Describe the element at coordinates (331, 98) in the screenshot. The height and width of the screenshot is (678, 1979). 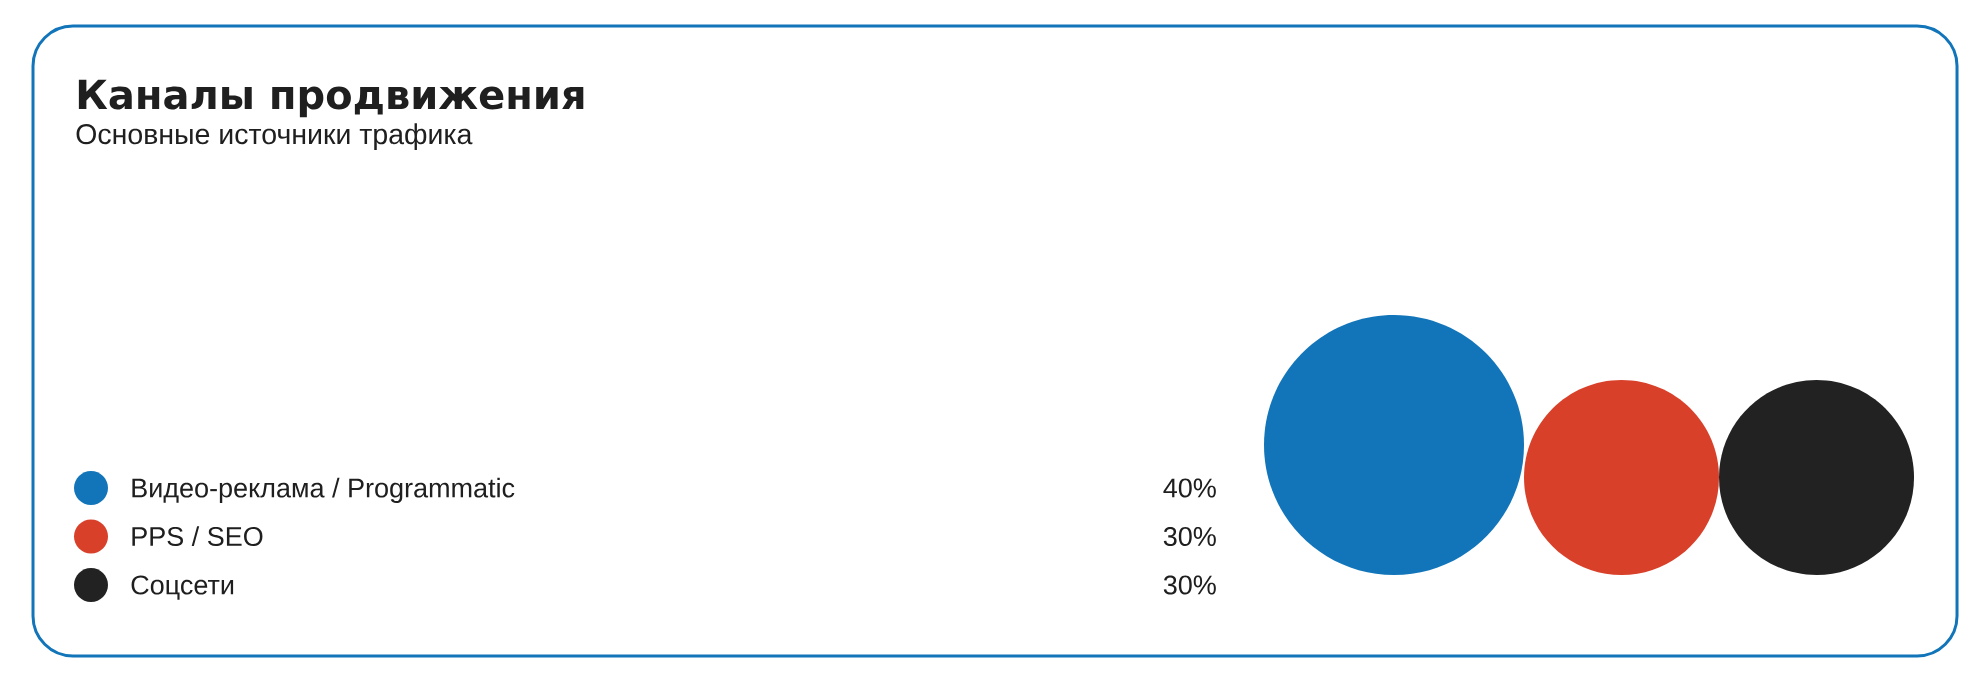
I see `text: Каналы продвижения` at that location.